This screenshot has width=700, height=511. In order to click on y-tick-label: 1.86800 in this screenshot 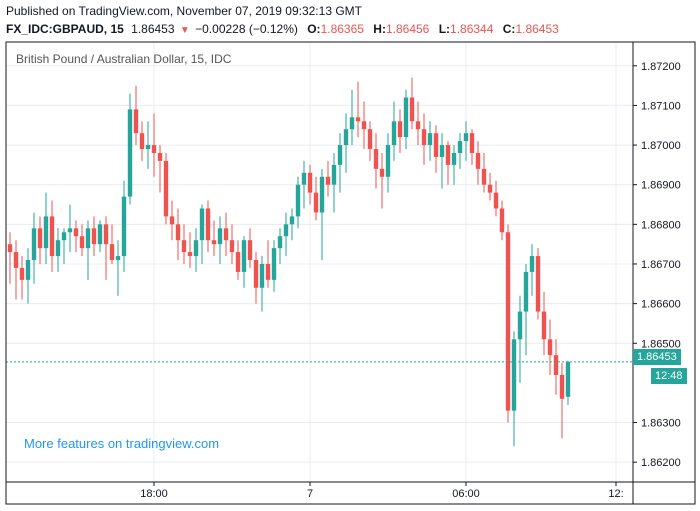, I will do `click(661, 225)`.